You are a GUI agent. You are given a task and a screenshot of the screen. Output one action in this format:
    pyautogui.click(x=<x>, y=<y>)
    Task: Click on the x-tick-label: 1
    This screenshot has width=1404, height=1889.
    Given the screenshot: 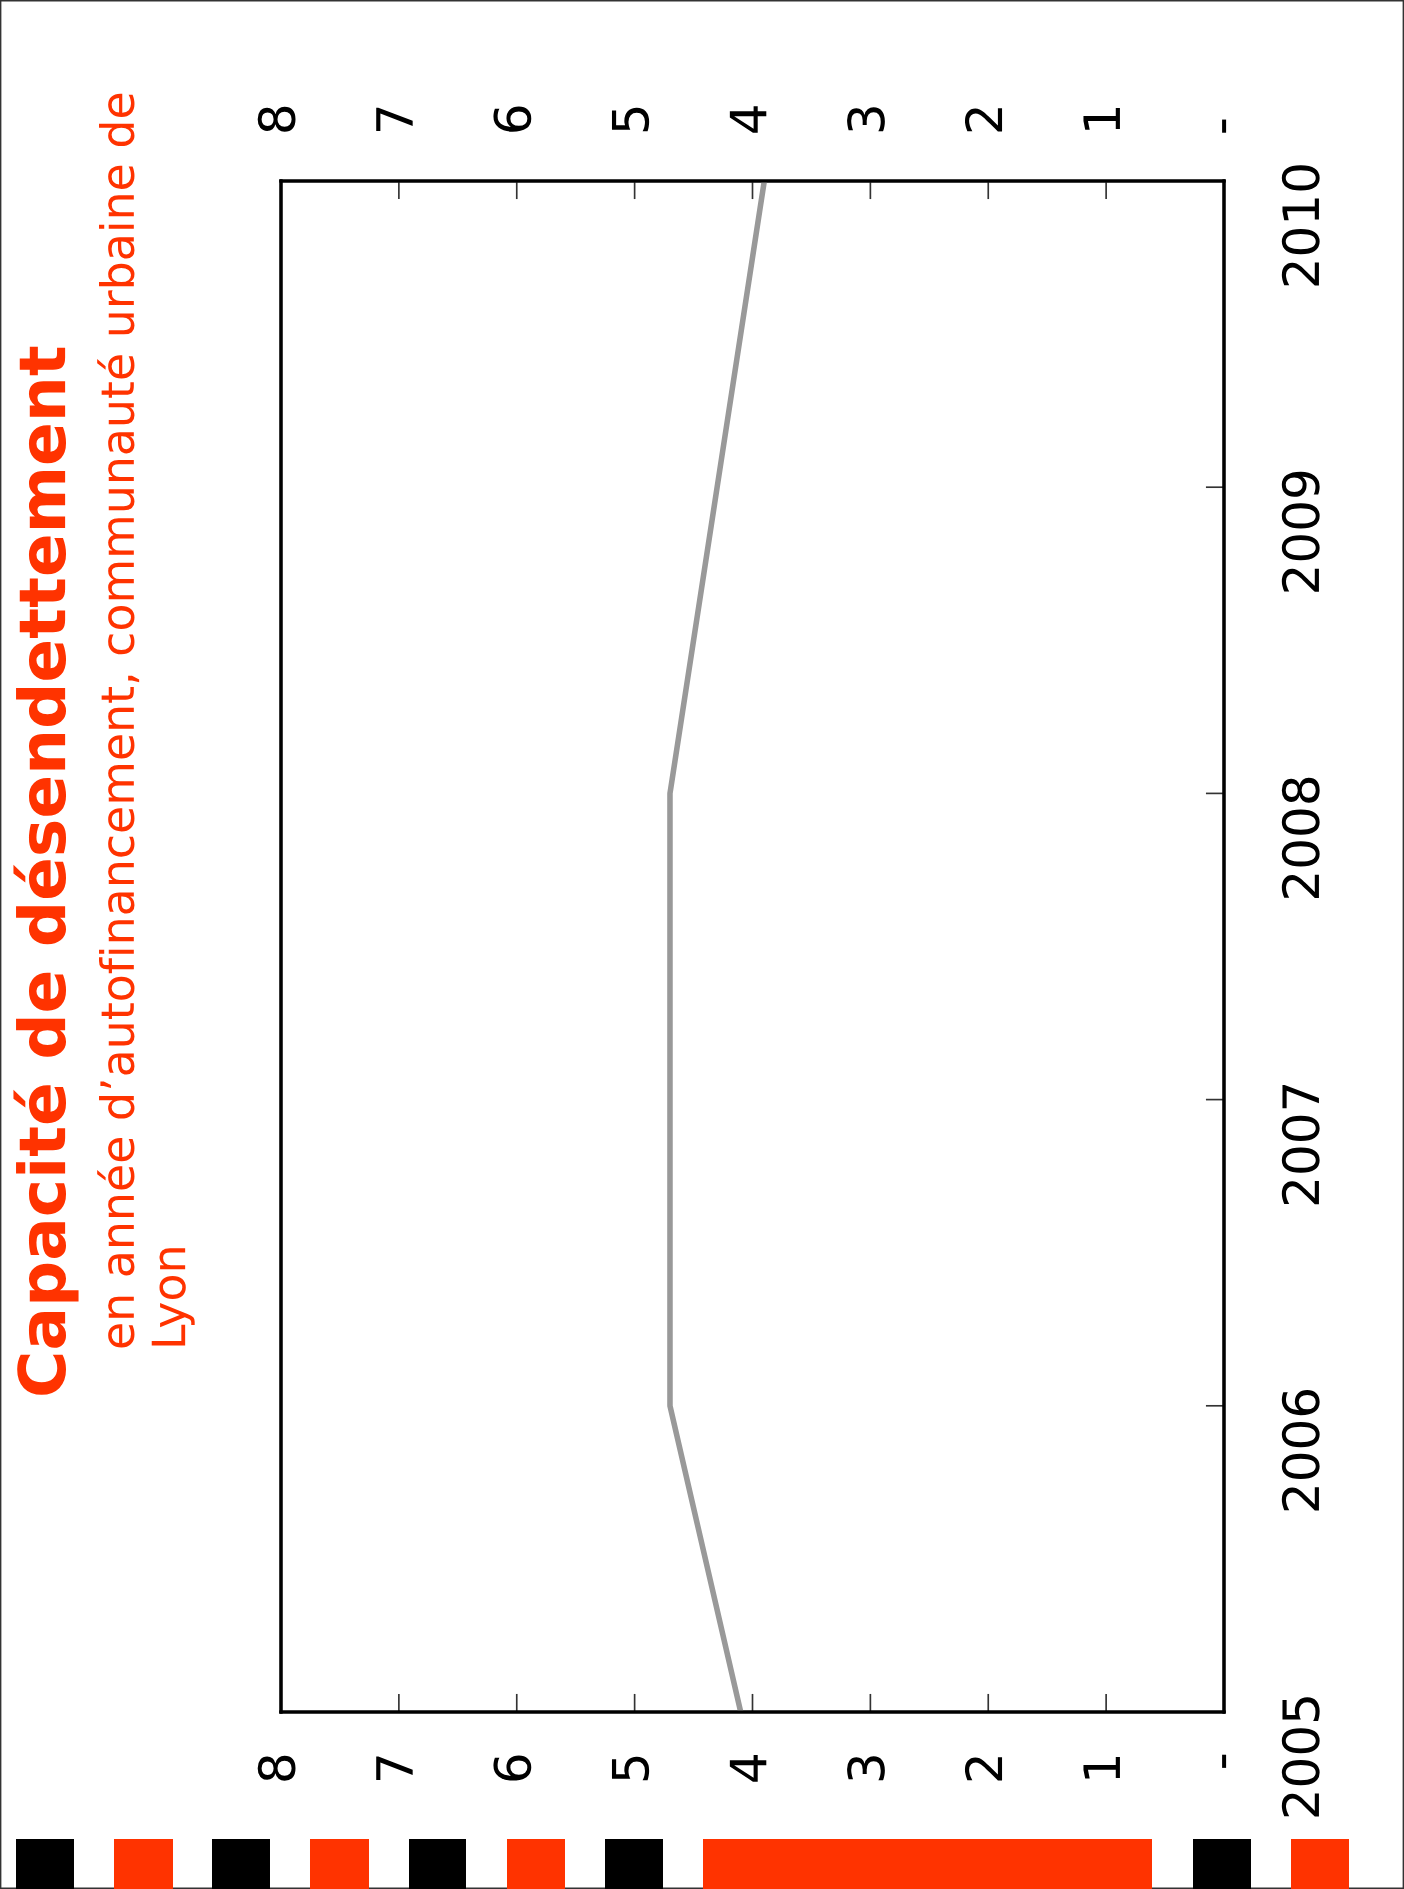 What is the action you would take?
    pyautogui.click(x=1101, y=1767)
    